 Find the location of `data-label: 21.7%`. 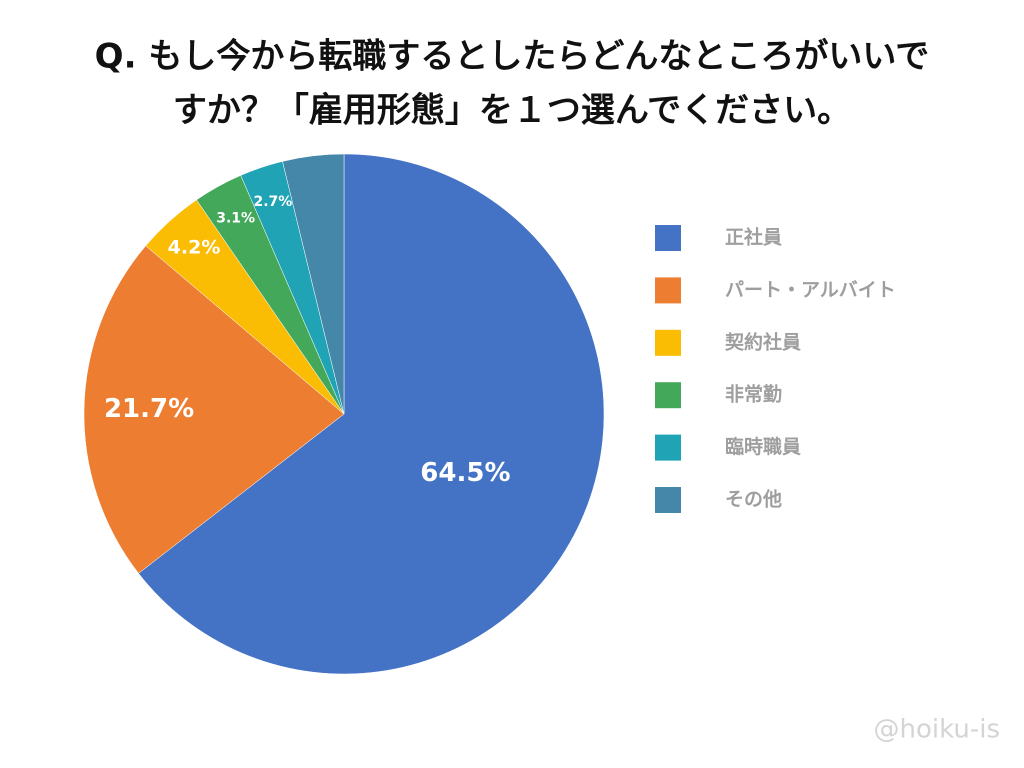

data-label: 21.7% is located at coordinates (149, 409).